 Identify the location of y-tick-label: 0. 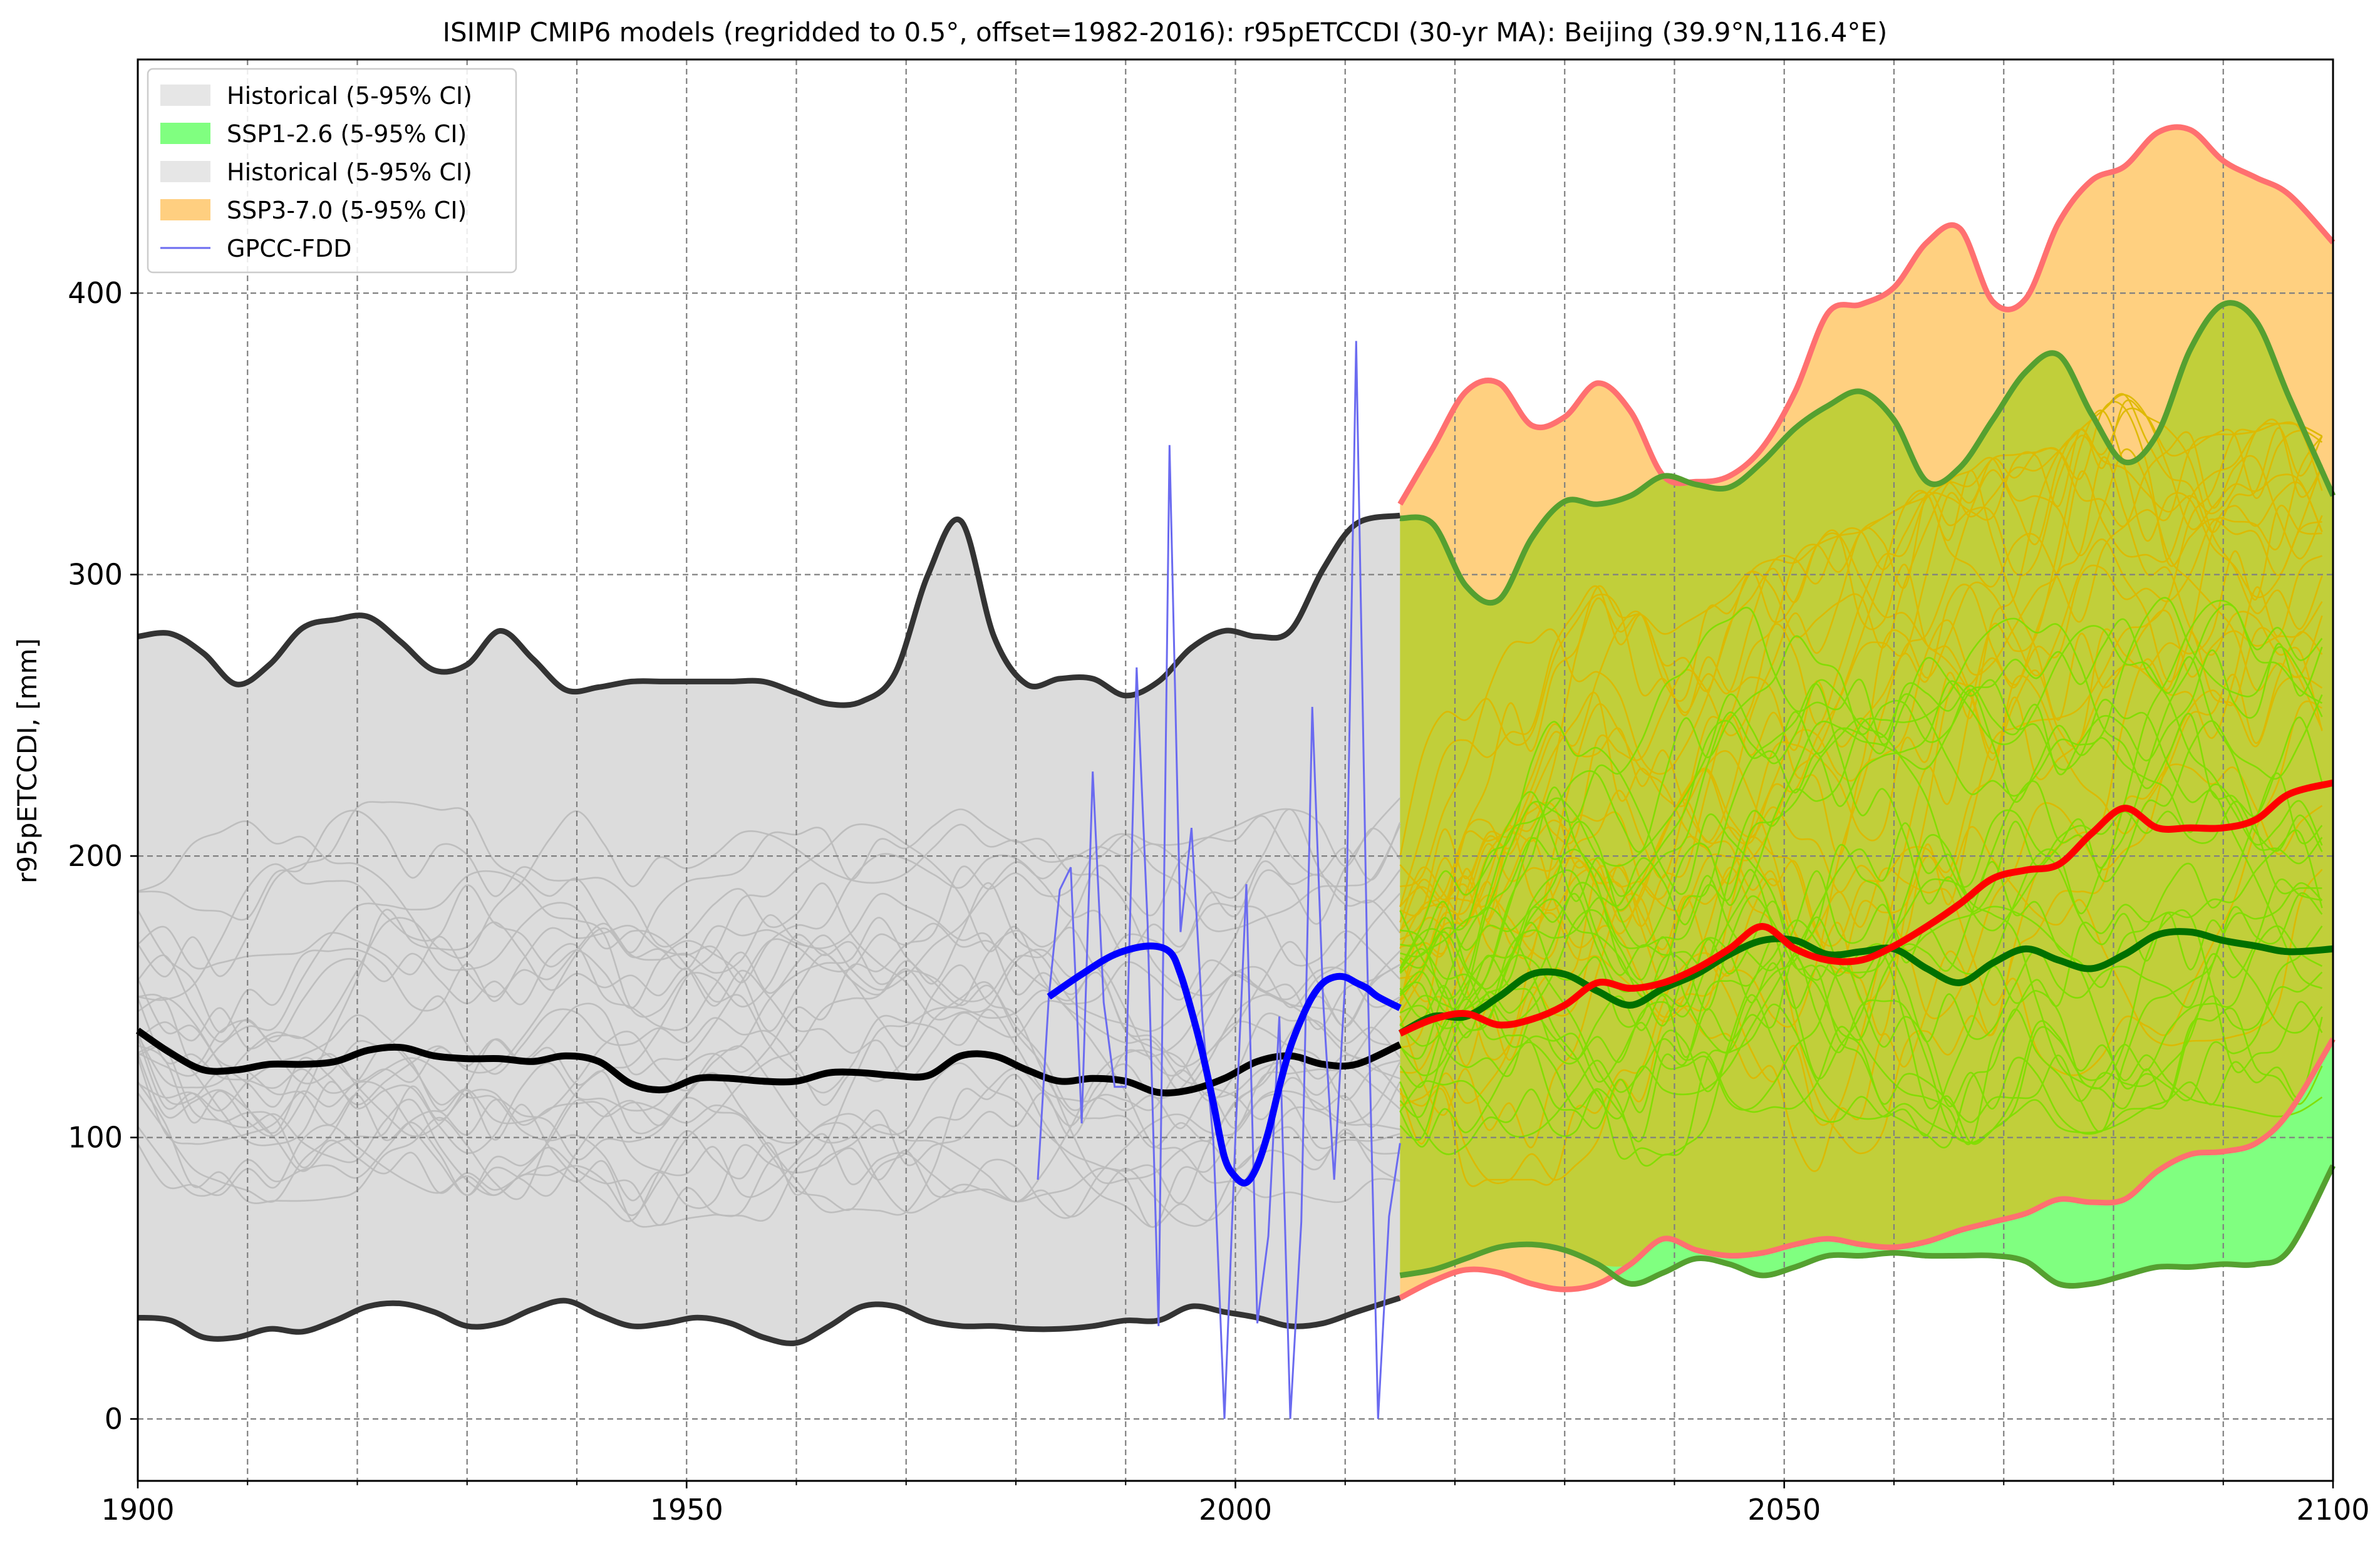
(114, 1419).